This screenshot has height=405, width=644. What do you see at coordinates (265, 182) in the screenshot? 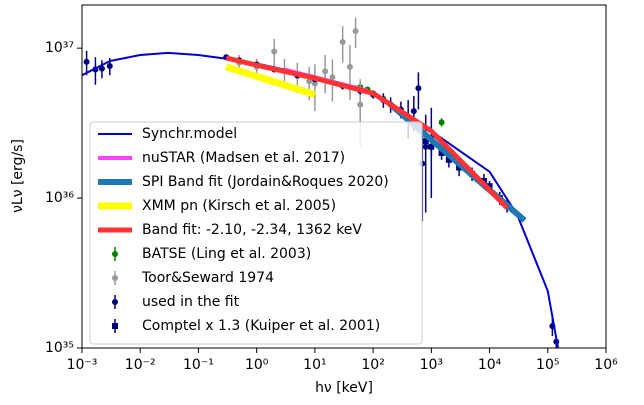
I see `legend-label: SPI Band fit (Jordain&Roques 2020)` at bounding box center [265, 182].